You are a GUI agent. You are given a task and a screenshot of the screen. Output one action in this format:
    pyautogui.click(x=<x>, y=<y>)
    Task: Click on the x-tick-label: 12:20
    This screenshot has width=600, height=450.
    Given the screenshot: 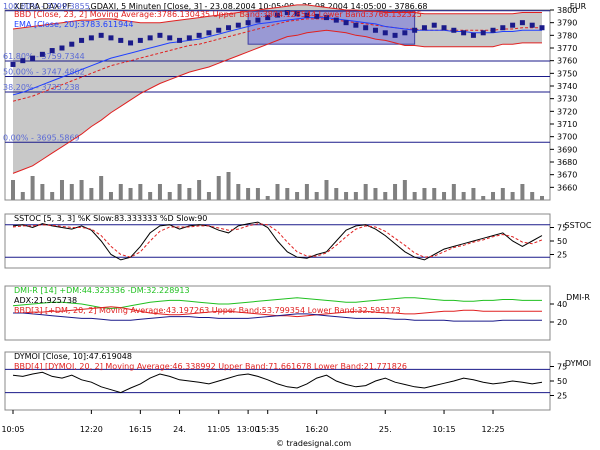 What is the action you would take?
    pyautogui.click(x=91, y=429)
    